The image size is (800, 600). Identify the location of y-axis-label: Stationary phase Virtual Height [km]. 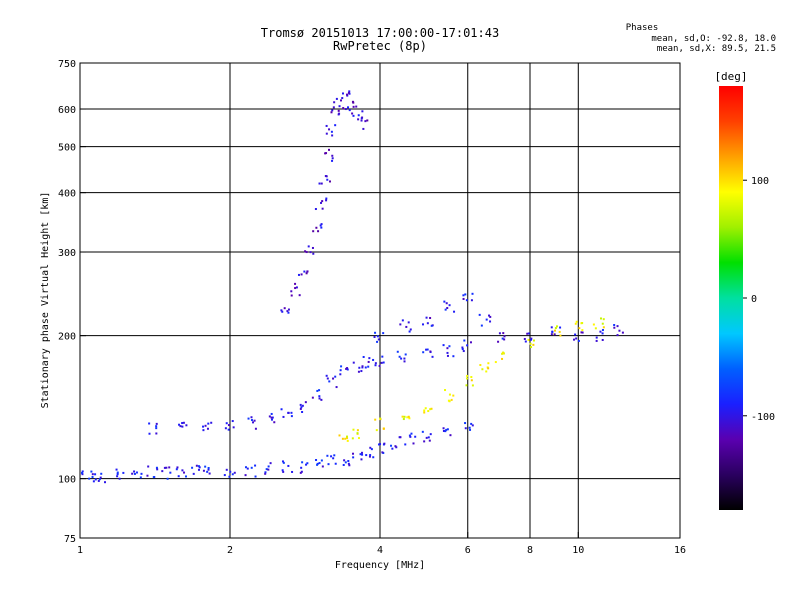
(45, 300).